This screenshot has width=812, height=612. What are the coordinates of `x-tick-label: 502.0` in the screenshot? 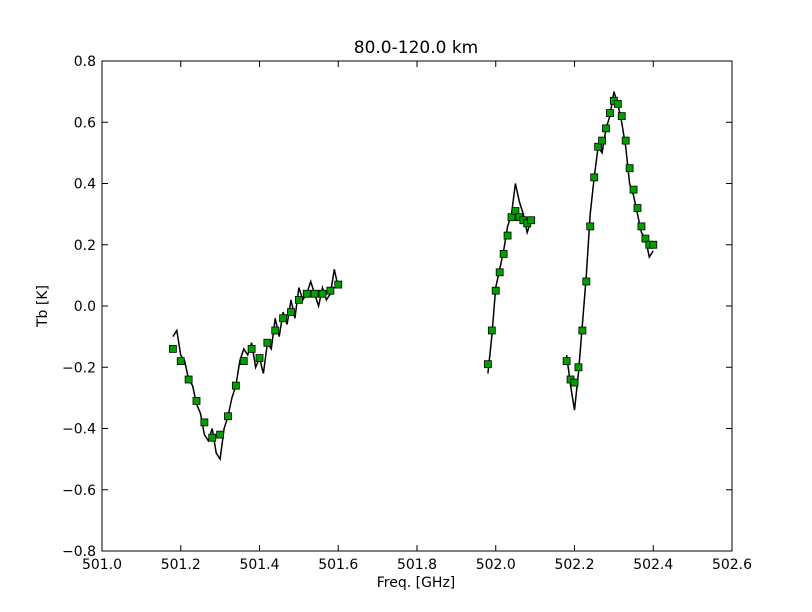 It's located at (496, 565).